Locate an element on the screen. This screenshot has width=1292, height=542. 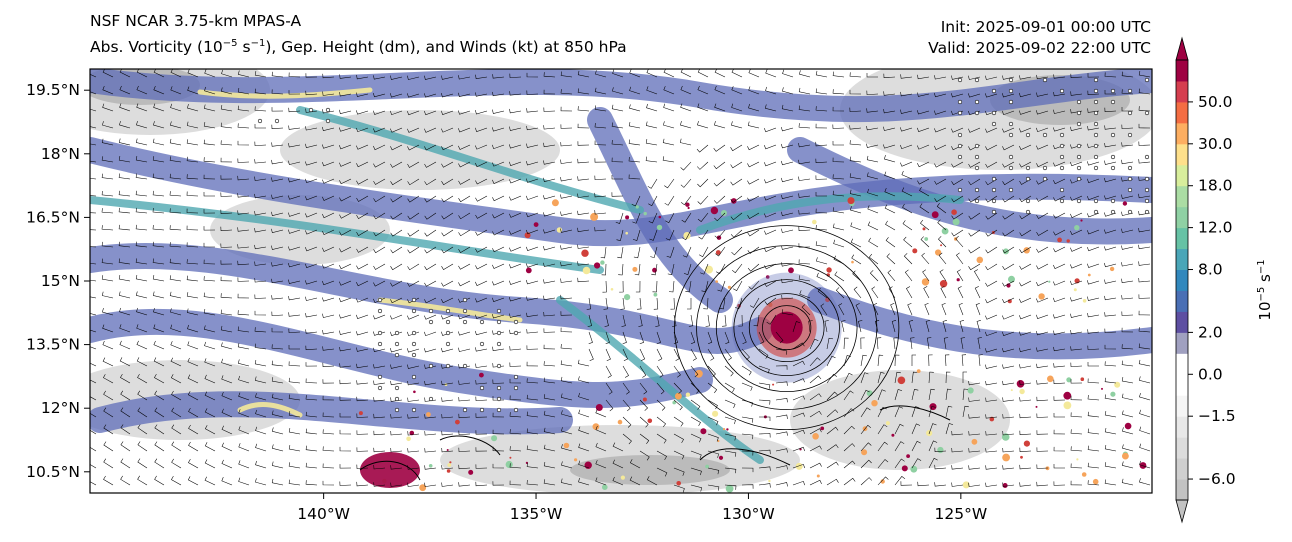
valid-time: Valid: 2025-09-02 22:00 UTC is located at coordinates (1039, 48).